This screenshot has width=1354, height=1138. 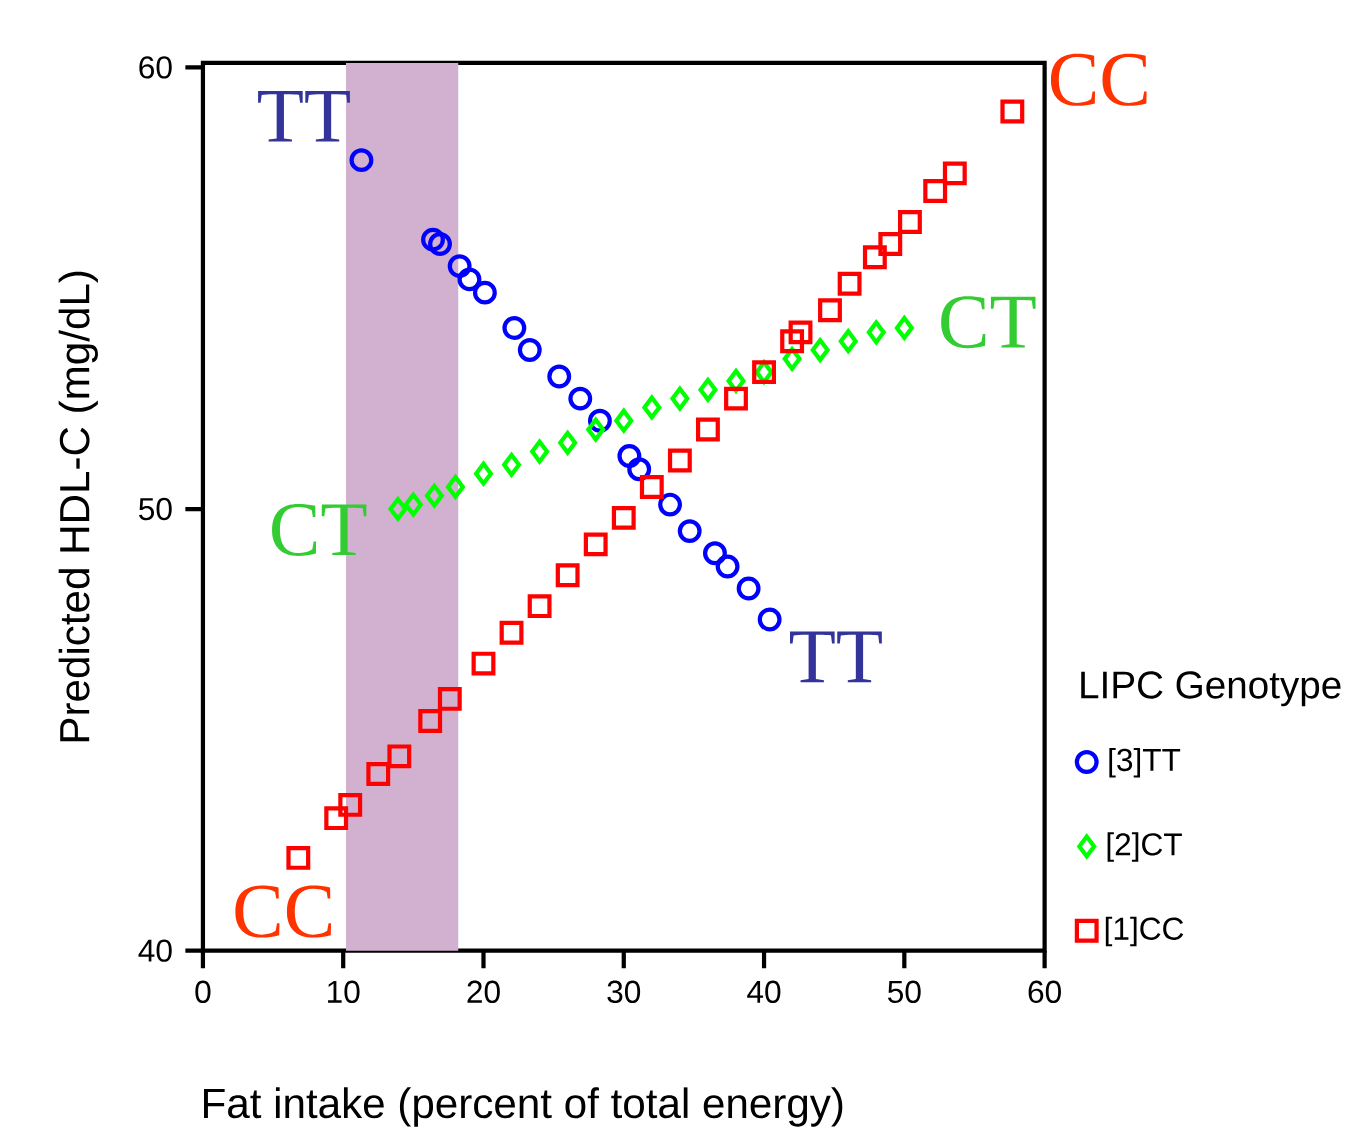 What do you see at coordinates (78, 506) in the screenshot?
I see `y-axis-title: Predicted HDL-C (mg/dL)` at bounding box center [78, 506].